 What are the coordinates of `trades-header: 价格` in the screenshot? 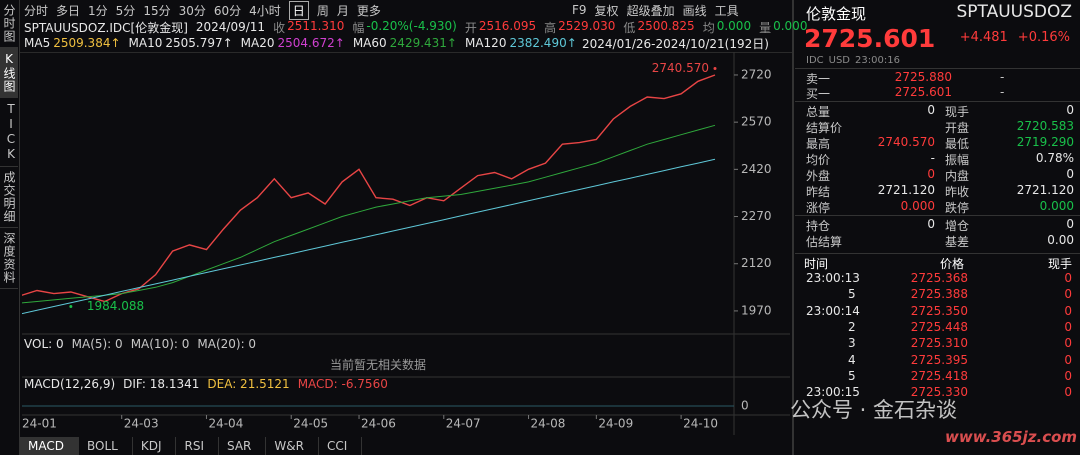 It's located at (952, 264).